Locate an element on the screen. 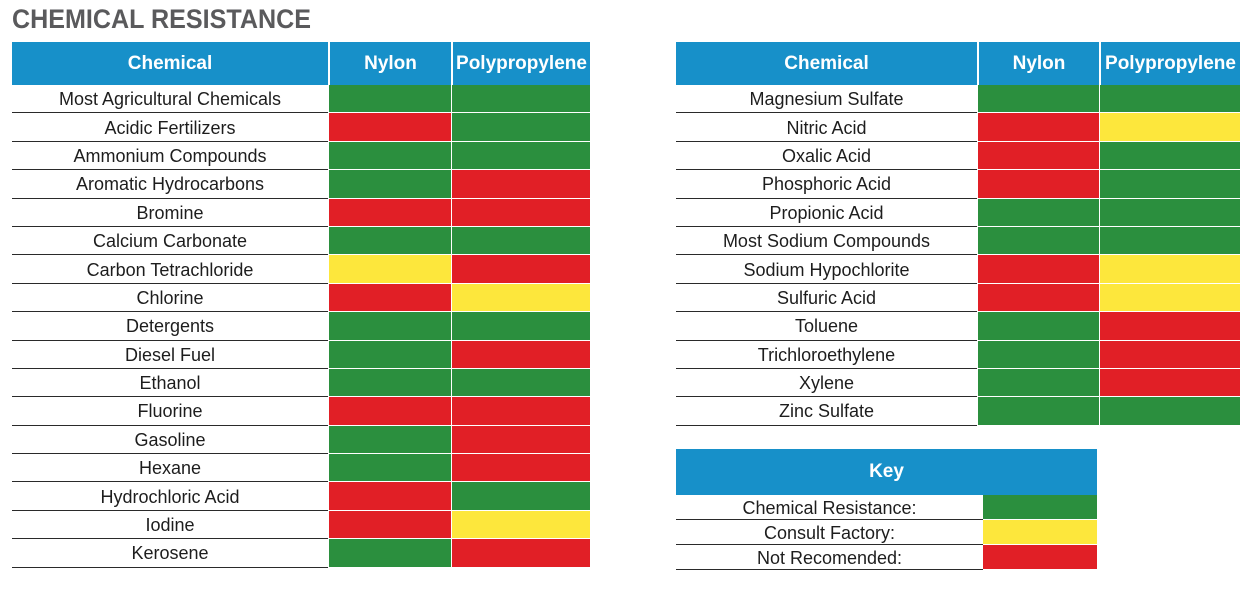 The image size is (1249, 591). chemical-name: Sulfuric Acid is located at coordinates (826, 298).